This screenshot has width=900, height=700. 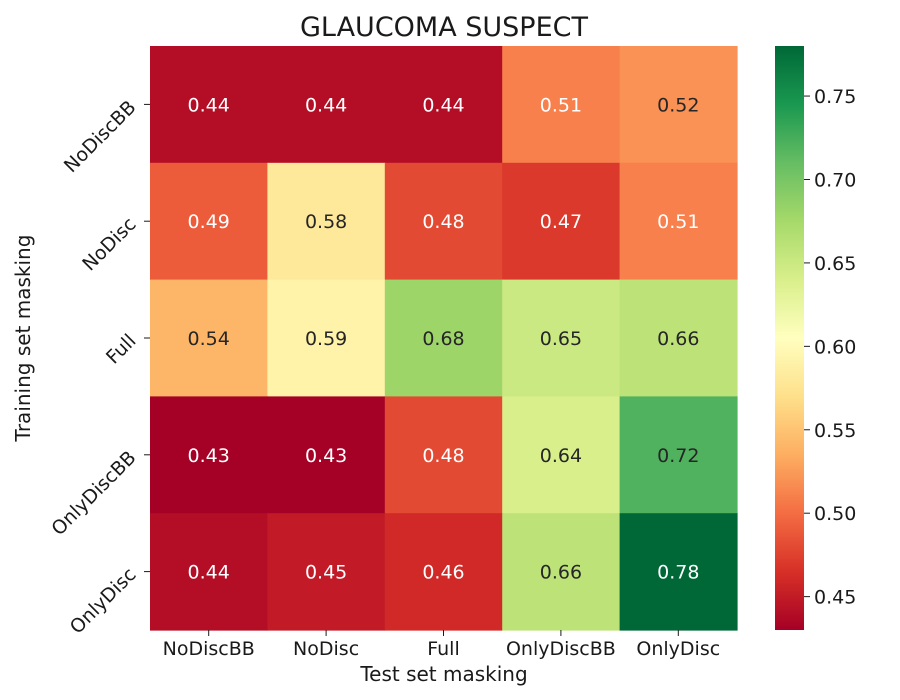 What do you see at coordinates (835, 431) in the screenshot?
I see `colorbar-tick-label: 0.55` at bounding box center [835, 431].